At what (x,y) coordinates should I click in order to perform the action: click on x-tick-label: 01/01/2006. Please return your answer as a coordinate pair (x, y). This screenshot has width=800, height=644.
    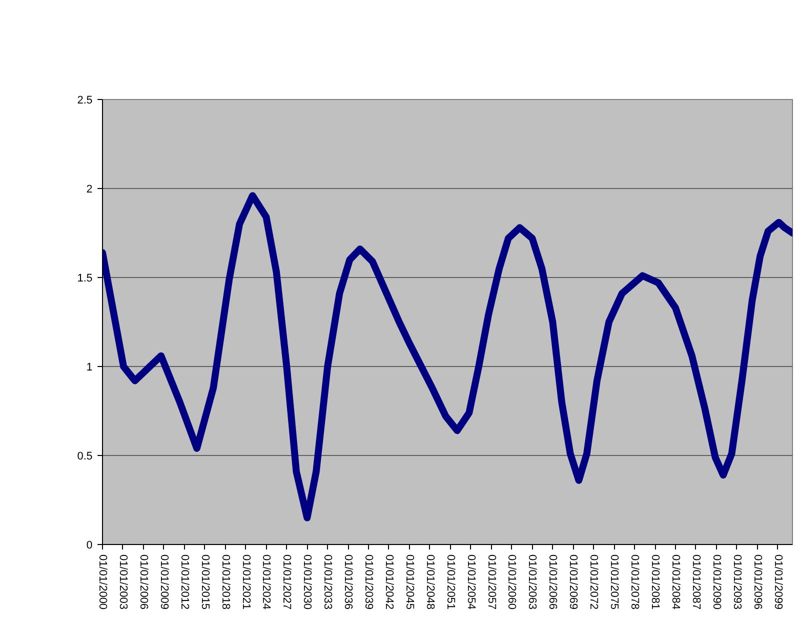
    Looking at the image, I should click on (143, 582).